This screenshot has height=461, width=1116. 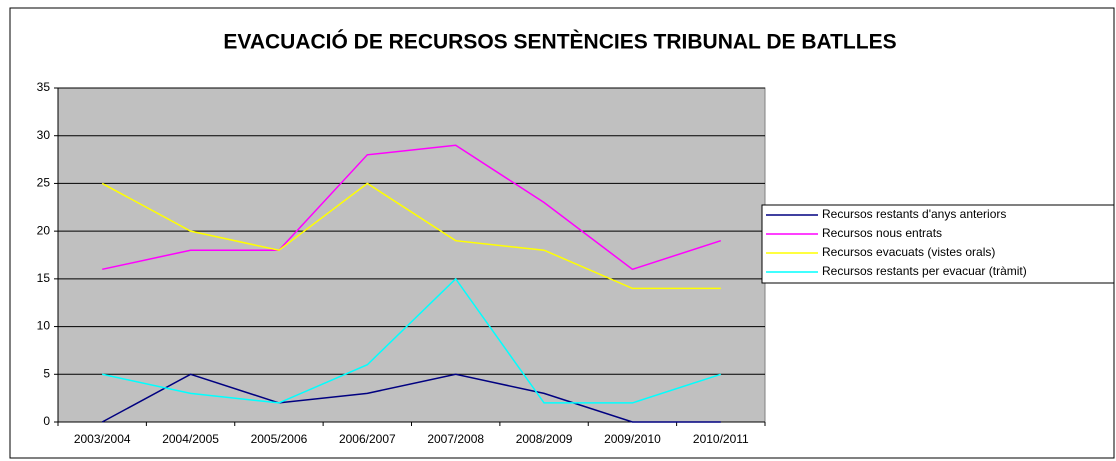 I want to click on y-tick-label: 25, so click(x=44, y=183).